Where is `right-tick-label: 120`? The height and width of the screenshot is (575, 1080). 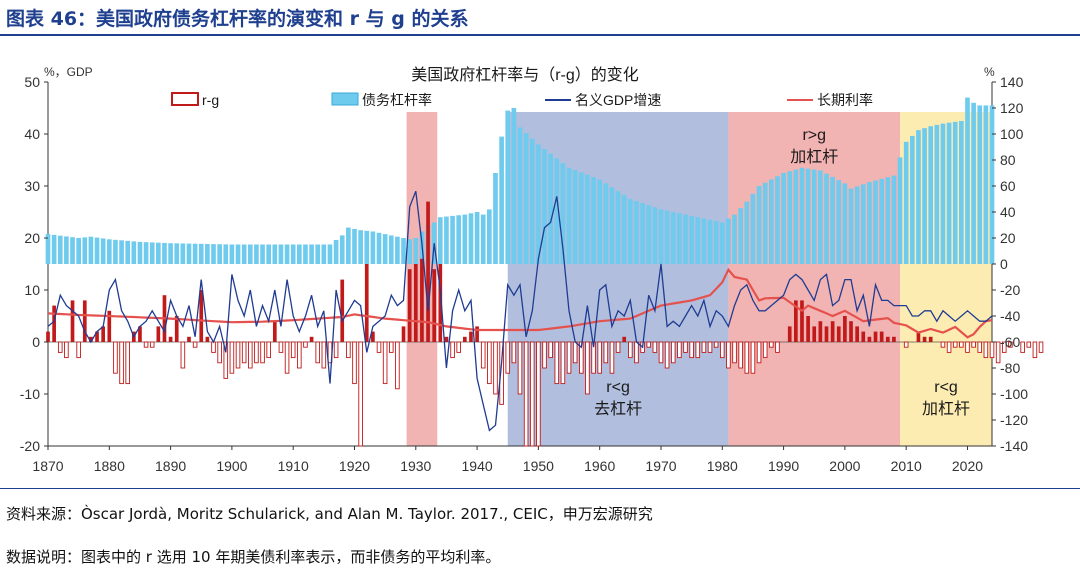
right-tick-label: 120 is located at coordinates (1012, 108).